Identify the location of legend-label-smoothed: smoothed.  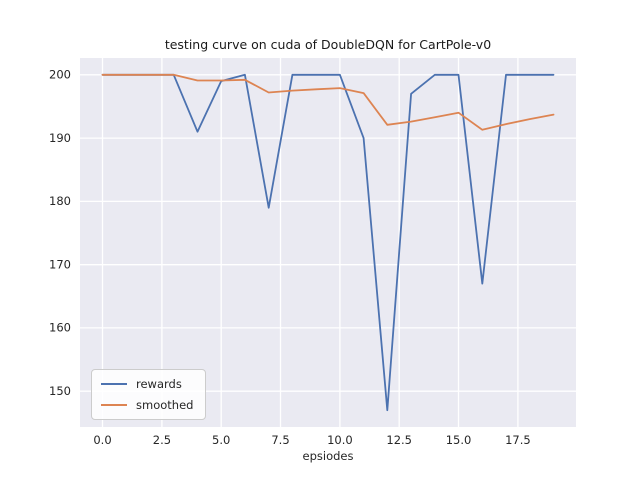
(165, 405).